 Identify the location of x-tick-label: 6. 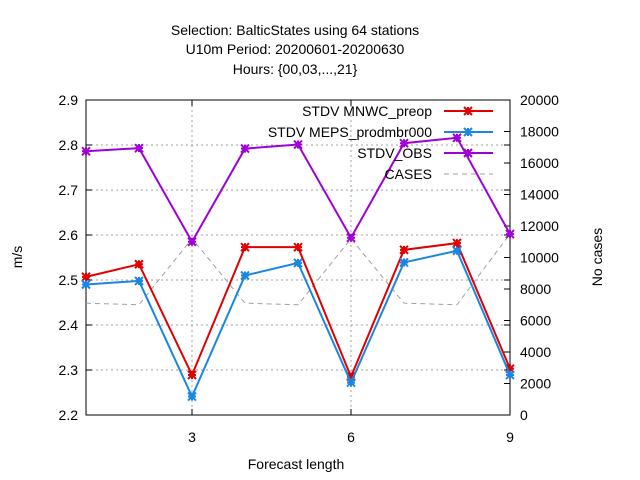
(351, 437).